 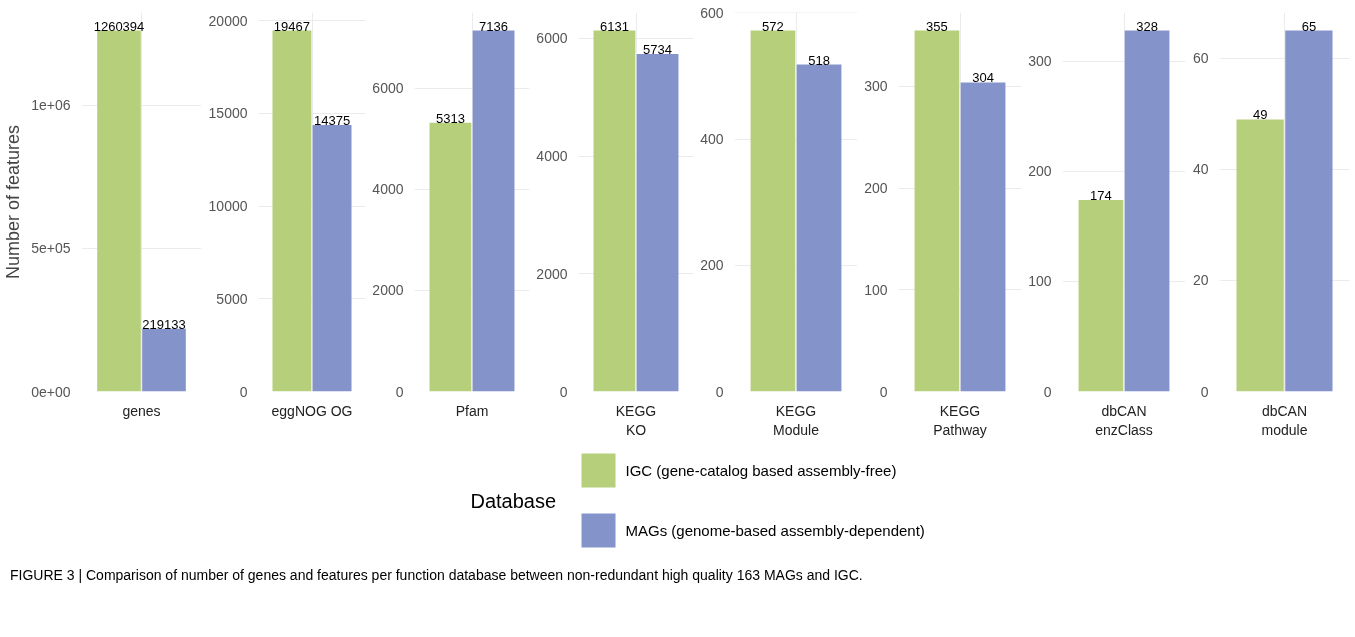 What do you see at coordinates (292, 26) in the screenshot?
I see `data-label: 19467` at bounding box center [292, 26].